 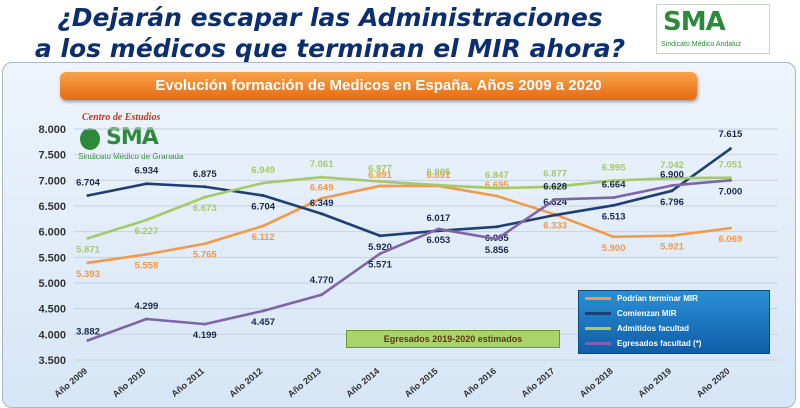 What do you see at coordinates (439, 172) in the screenshot?
I see `data-label: 6.905` at bounding box center [439, 172].